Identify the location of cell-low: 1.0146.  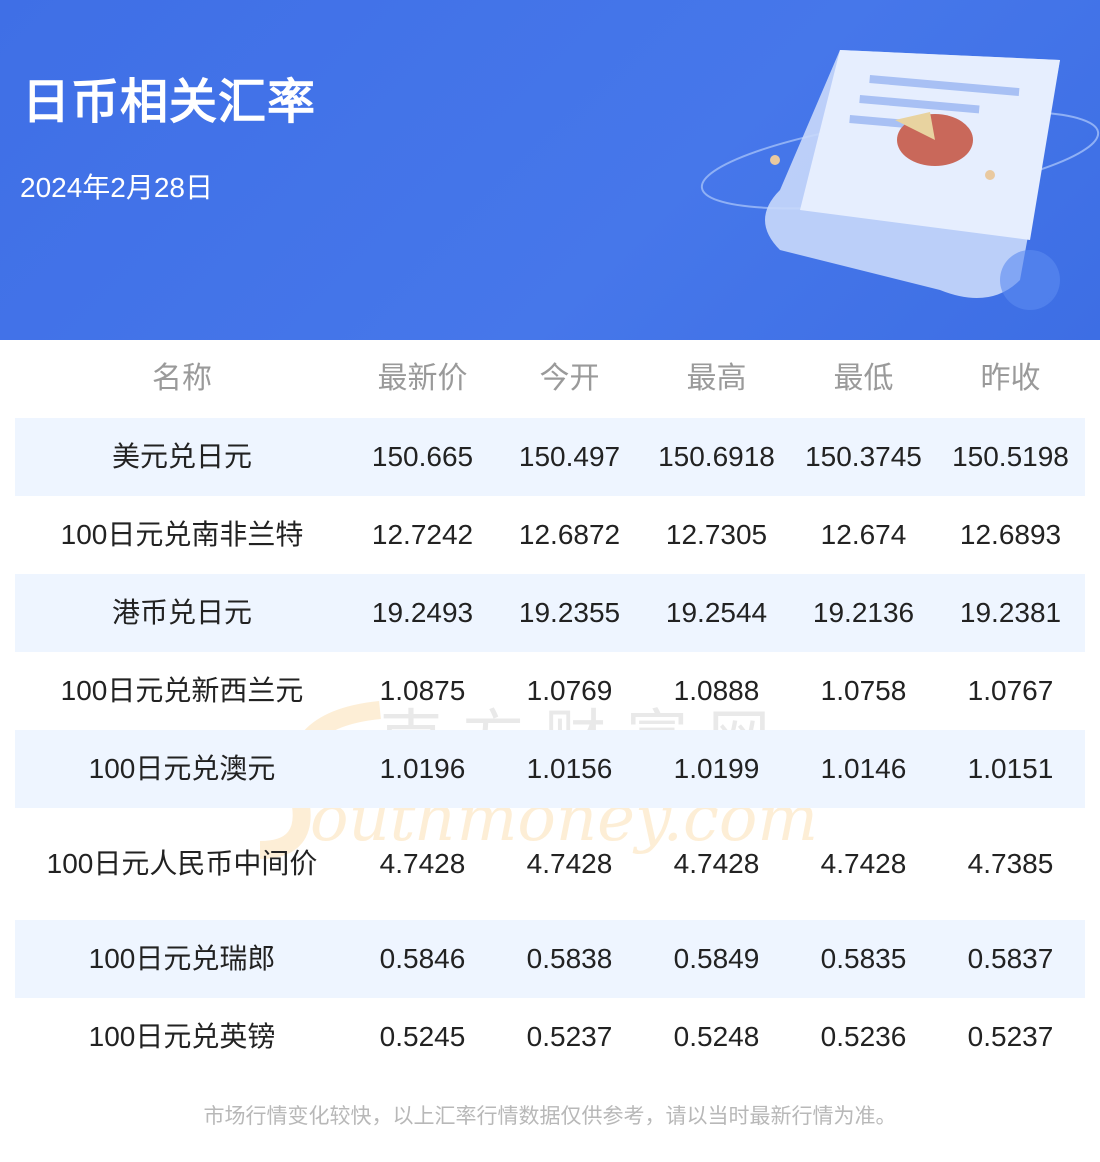
(863, 768).